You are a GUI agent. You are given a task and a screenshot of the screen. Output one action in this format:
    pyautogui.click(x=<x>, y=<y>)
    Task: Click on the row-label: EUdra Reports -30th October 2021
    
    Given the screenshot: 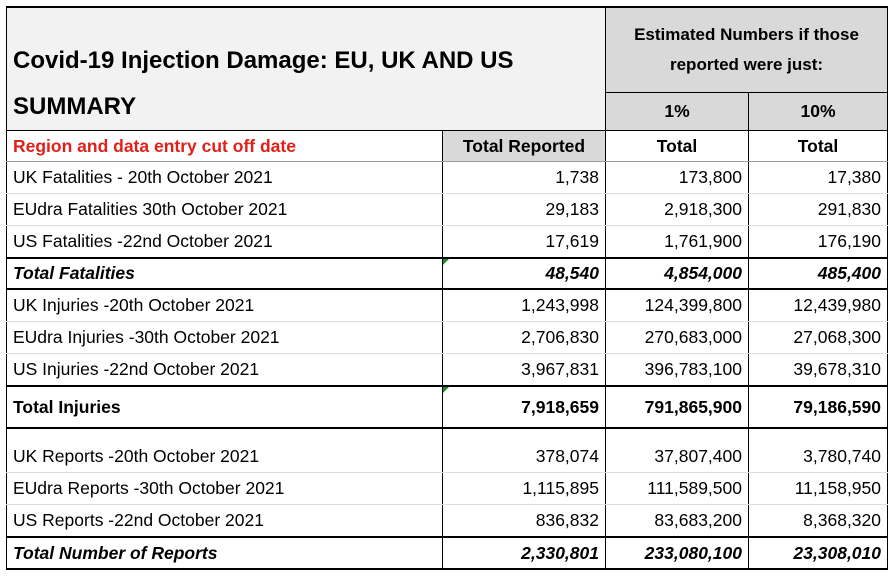 What is the action you would take?
    pyautogui.click(x=224, y=488)
    